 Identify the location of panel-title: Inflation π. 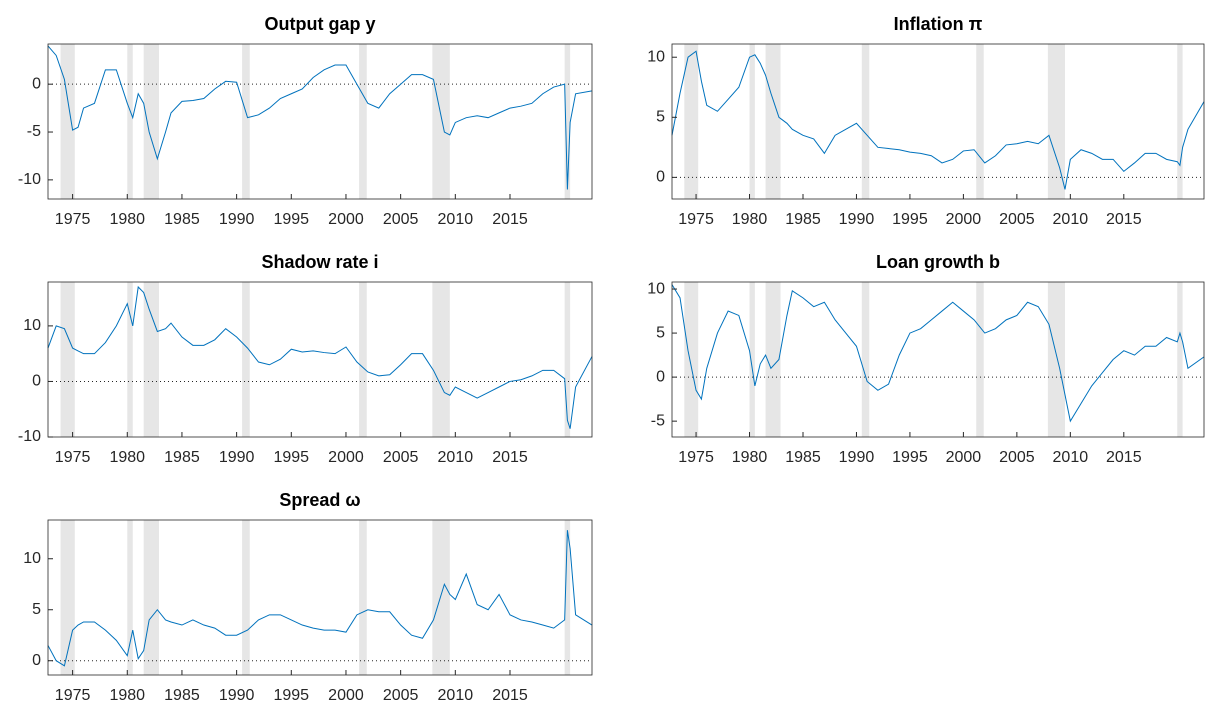
(938, 24).